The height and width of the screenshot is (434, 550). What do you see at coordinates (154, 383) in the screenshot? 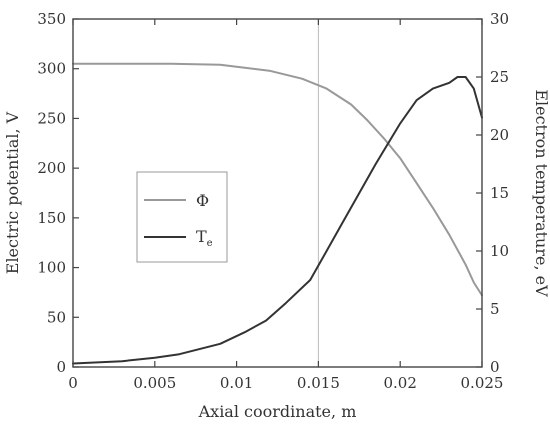
I see `x-tick-label: 0.005` at bounding box center [154, 383].